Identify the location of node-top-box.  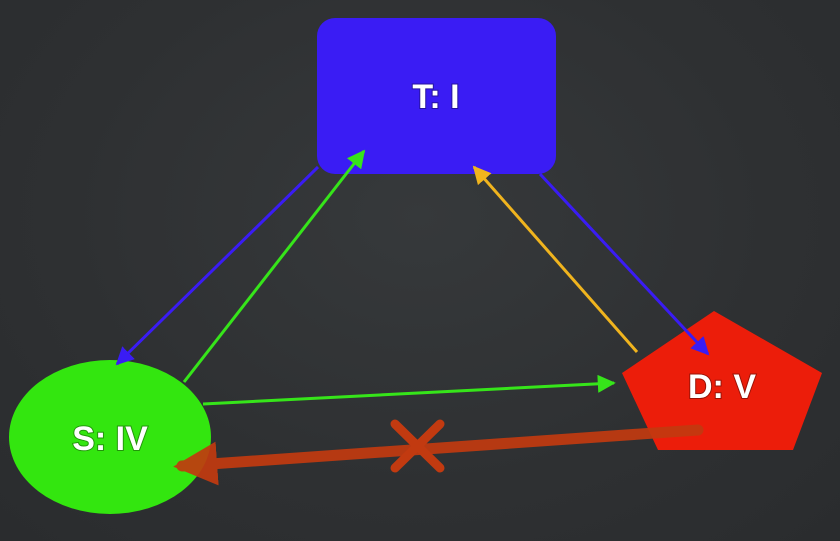
(436, 96).